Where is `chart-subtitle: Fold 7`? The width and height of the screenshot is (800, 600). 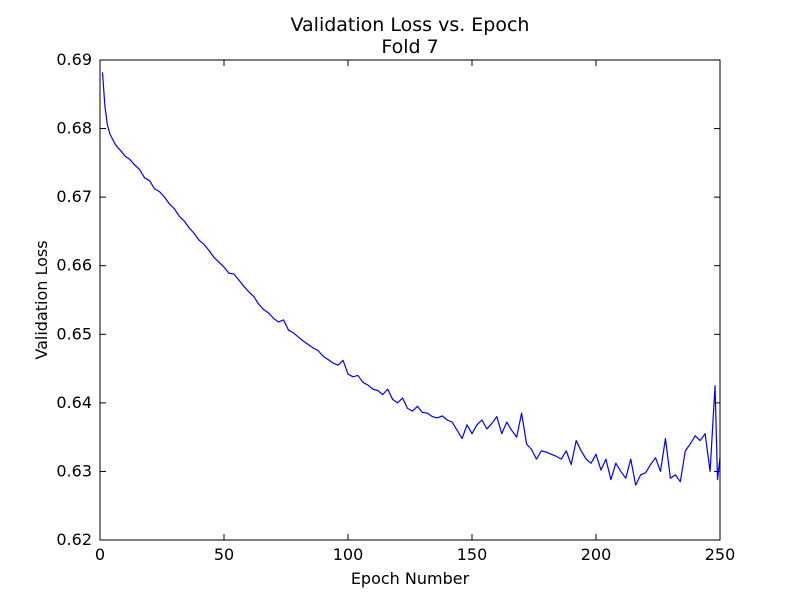 chart-subtitle: Fold 7 is located at coordinates (409, 47).